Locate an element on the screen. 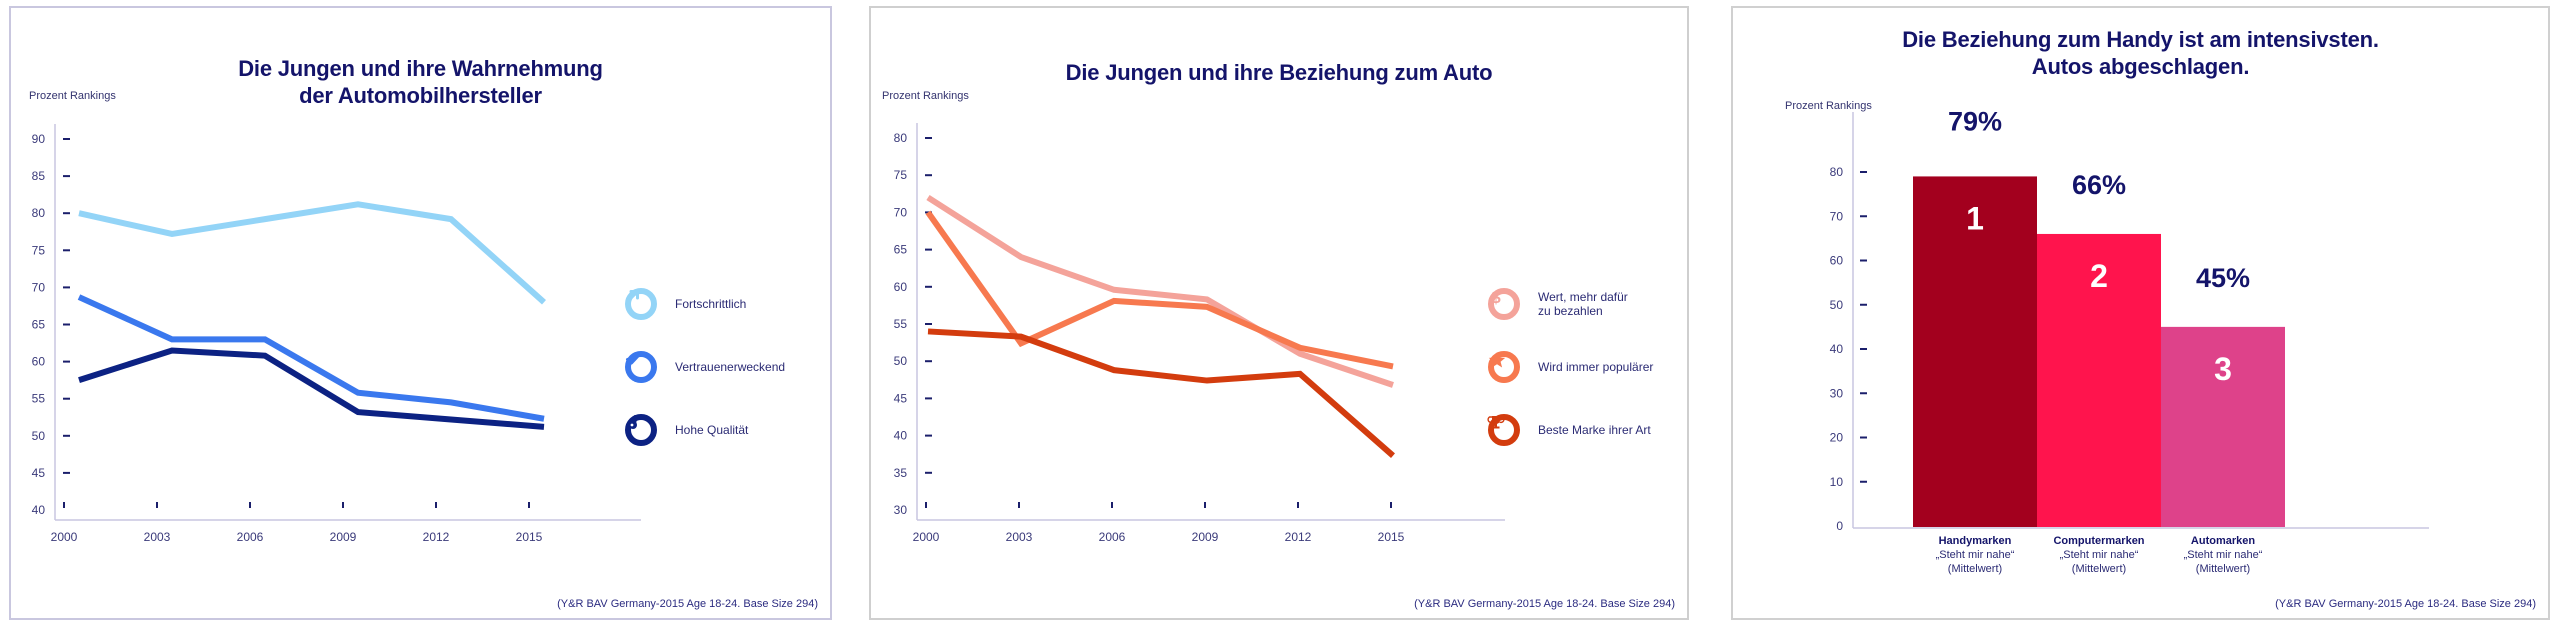 Image resolution: width=2560 pixels, height=627 pixels. checkmark-icon is located at coordinates (641, 367).